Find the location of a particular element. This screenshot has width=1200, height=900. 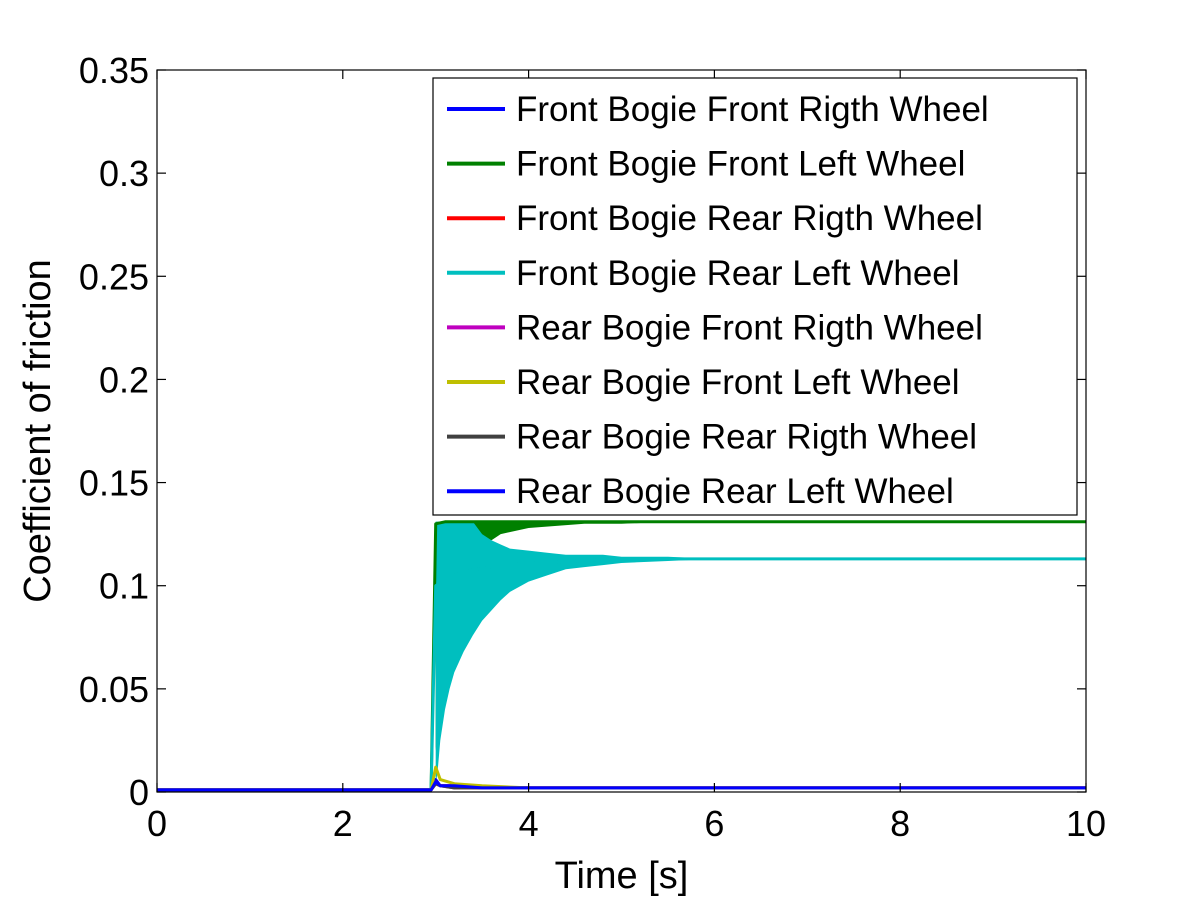

x-tick-label: 0 is located at coordinates (157, 823).